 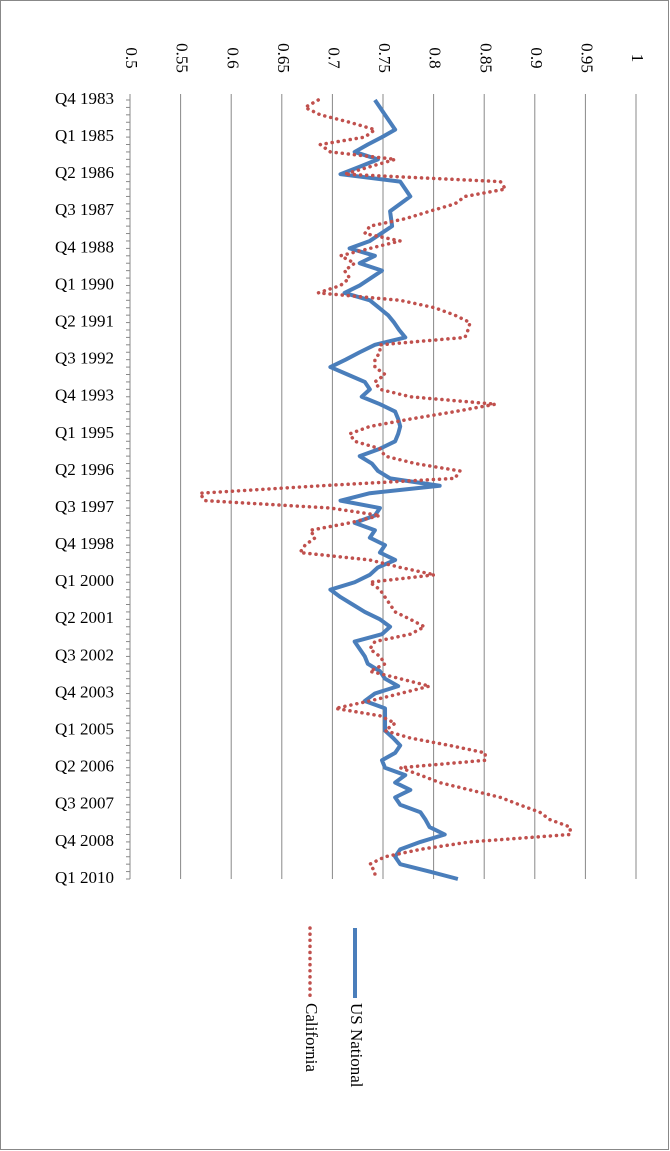 I want to click on x-tick-label: Q1 1985, so click(x=84, y=135).